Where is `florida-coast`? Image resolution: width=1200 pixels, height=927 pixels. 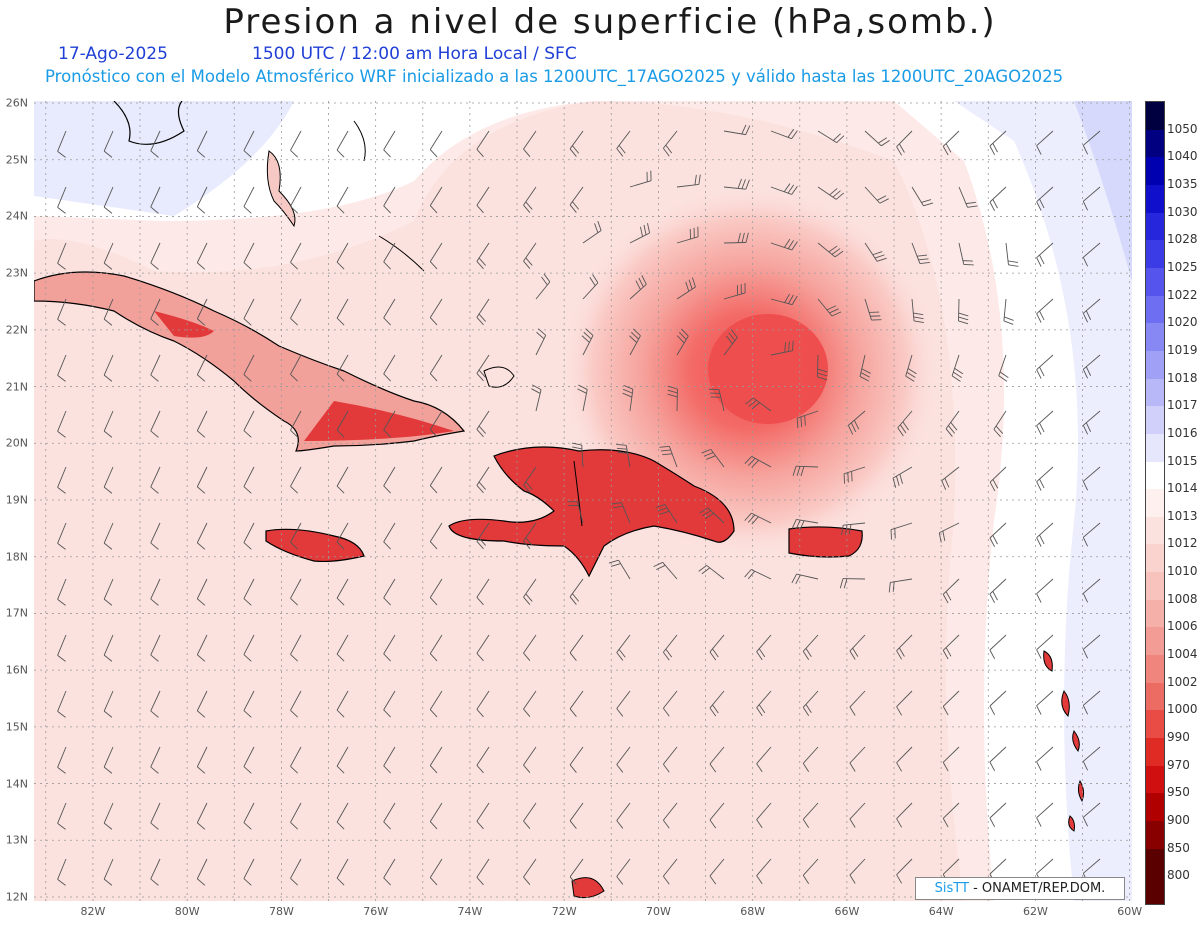
florida-coast is located at coordinates (149, 123).